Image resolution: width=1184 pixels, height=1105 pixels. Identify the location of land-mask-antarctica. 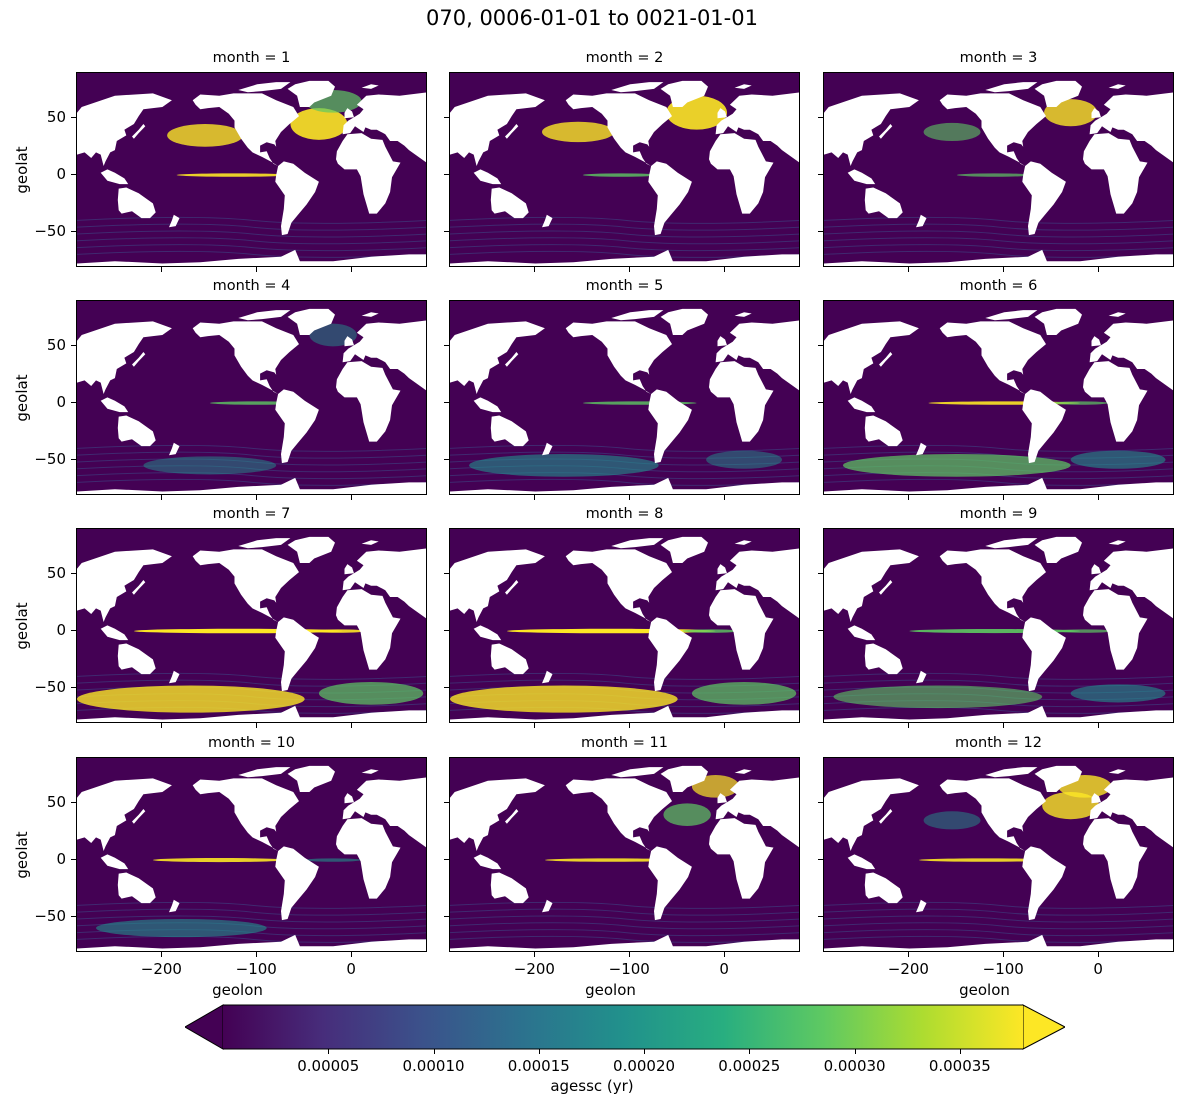
(998, 485).